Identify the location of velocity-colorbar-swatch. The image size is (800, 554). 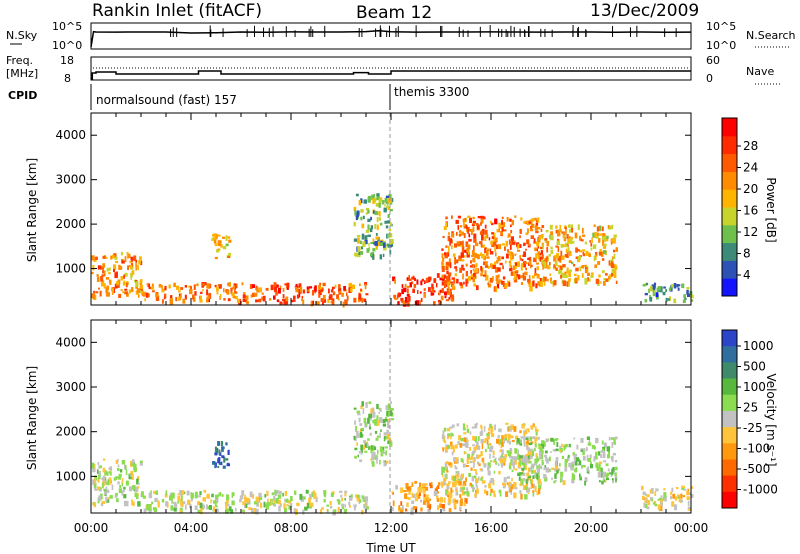
(729, 451).